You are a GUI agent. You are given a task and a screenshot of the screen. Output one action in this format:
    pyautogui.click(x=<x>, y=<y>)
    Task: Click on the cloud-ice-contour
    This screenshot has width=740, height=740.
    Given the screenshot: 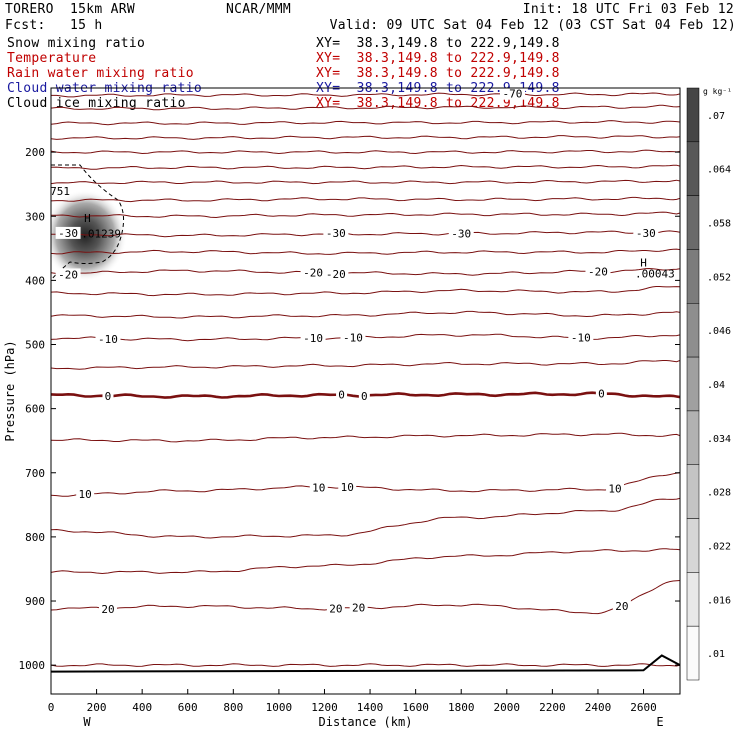 What is the action you would take?
    pyautogui.click(x=87, y=222)
    